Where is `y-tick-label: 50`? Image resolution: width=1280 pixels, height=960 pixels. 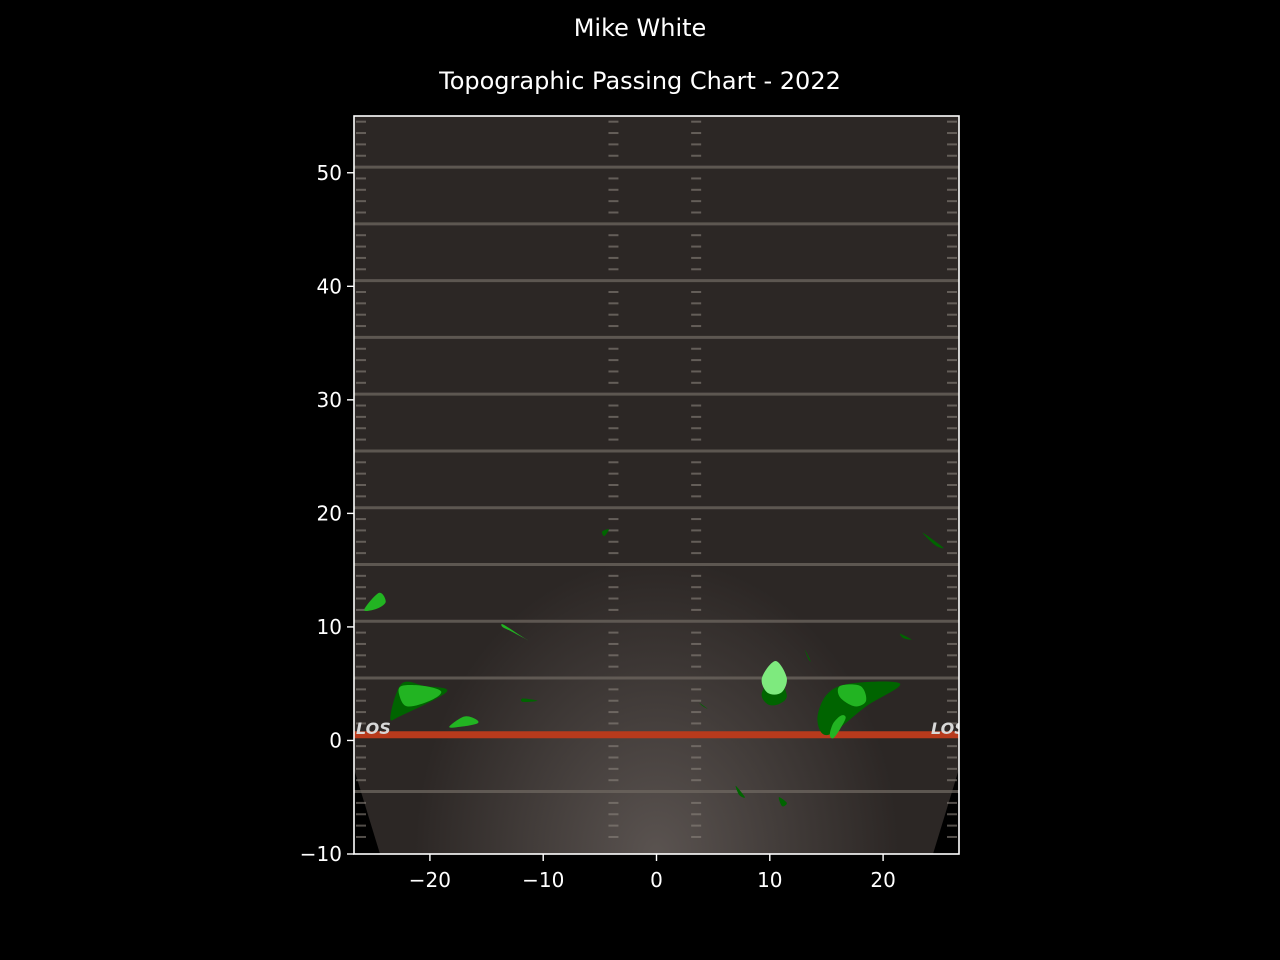 y-tick-label: 50 is located at coordinates (329, 173).